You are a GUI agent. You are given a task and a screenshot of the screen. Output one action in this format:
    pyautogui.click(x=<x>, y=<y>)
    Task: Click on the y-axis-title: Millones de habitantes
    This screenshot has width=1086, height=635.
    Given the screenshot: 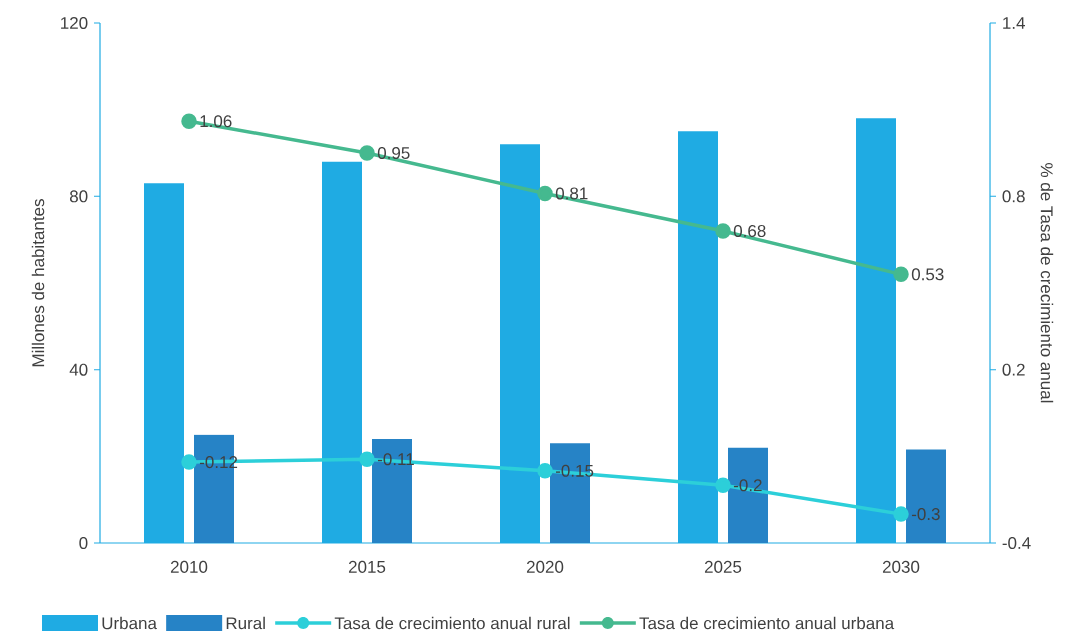 What is the action you would take?
    pyautogui.click(x=38, y=283)
    